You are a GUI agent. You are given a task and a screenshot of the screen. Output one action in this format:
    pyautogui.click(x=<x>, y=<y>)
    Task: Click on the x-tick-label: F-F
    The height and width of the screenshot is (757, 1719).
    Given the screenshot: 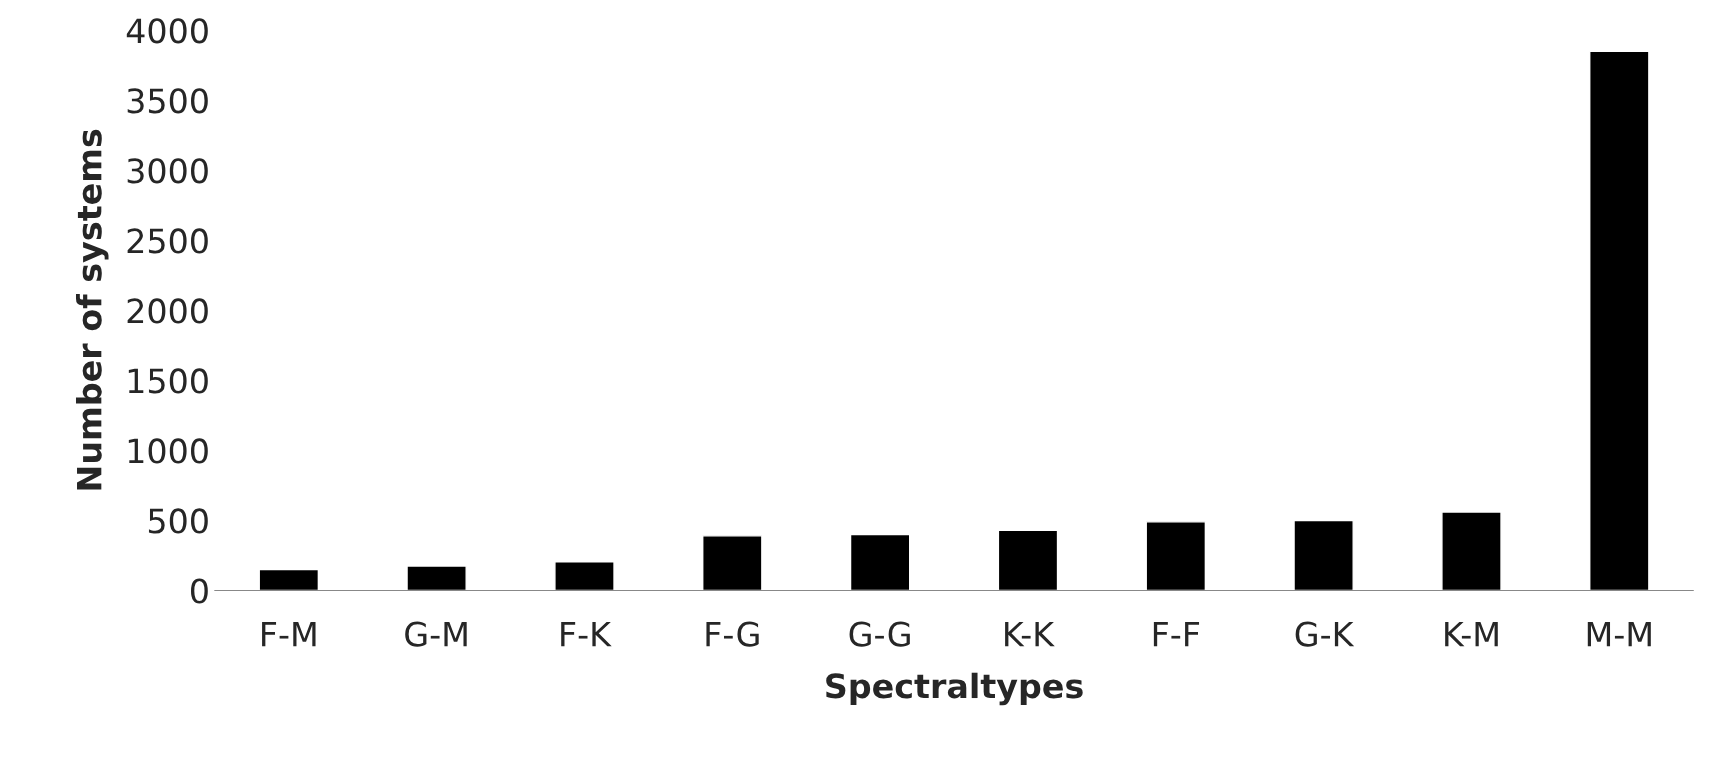 What is the action you would take?
    pyautogui.click(x=1176, y=634)
    